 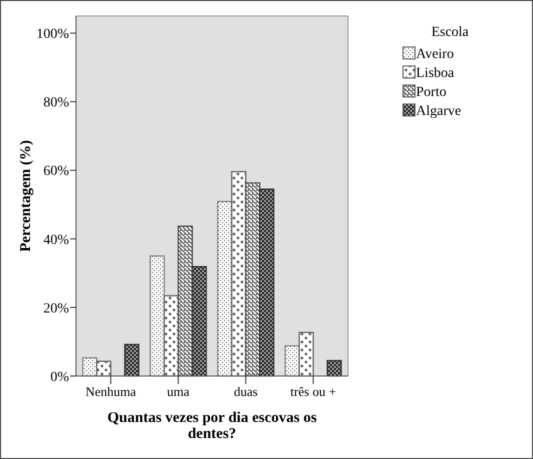 I want to click on x-tick-label: Nenhuma, so click(x=110, y=391).